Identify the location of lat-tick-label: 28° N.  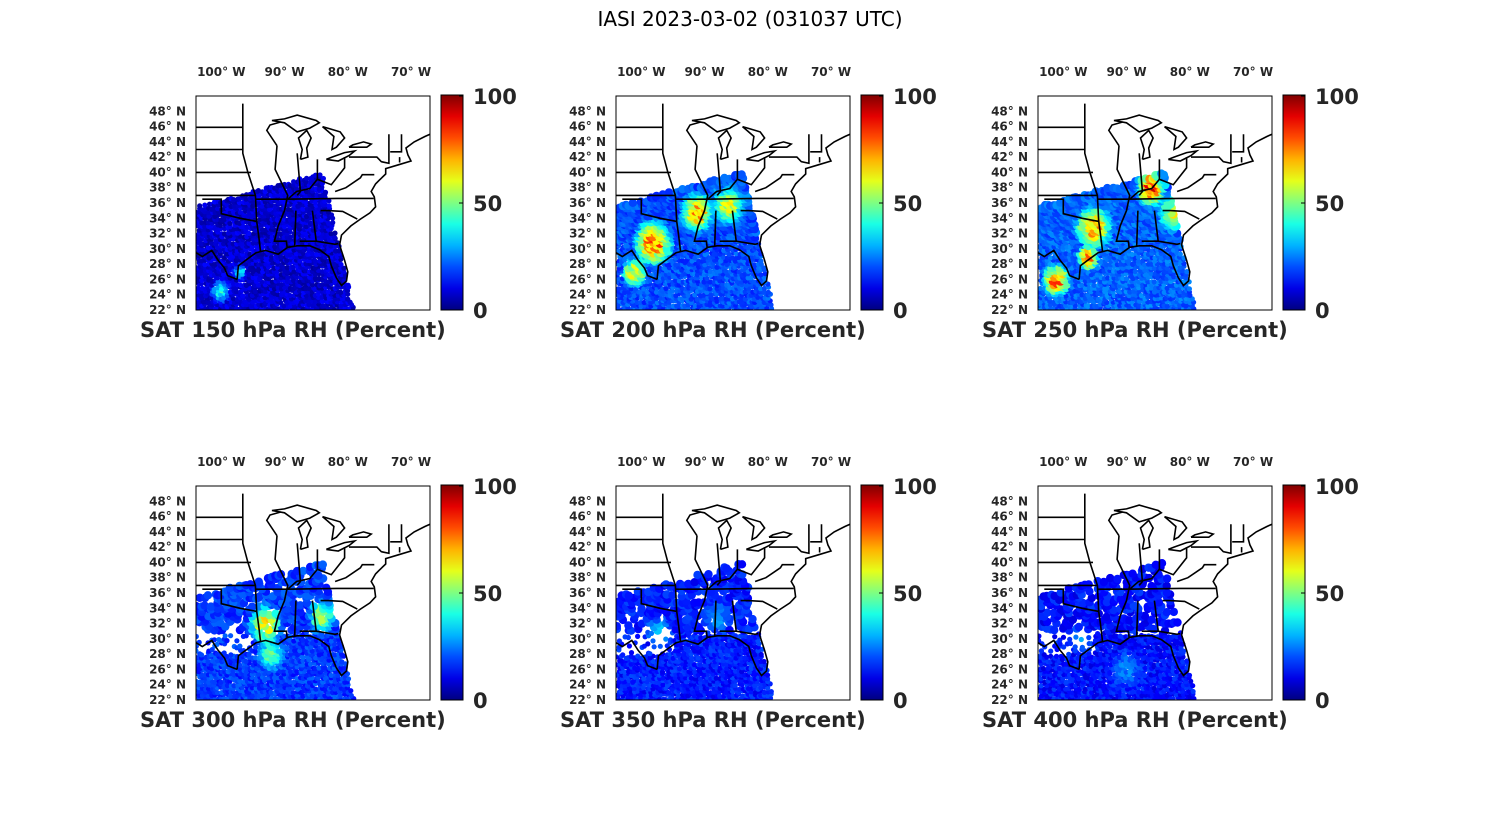
(587, 264).